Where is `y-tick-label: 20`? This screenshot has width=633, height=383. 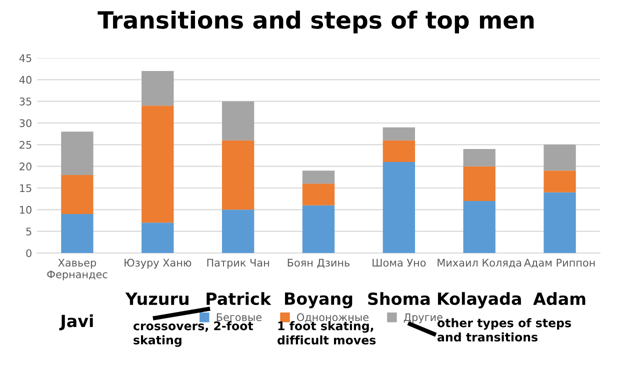
y-tick-label: 20 is located at coordinates (26, 166).